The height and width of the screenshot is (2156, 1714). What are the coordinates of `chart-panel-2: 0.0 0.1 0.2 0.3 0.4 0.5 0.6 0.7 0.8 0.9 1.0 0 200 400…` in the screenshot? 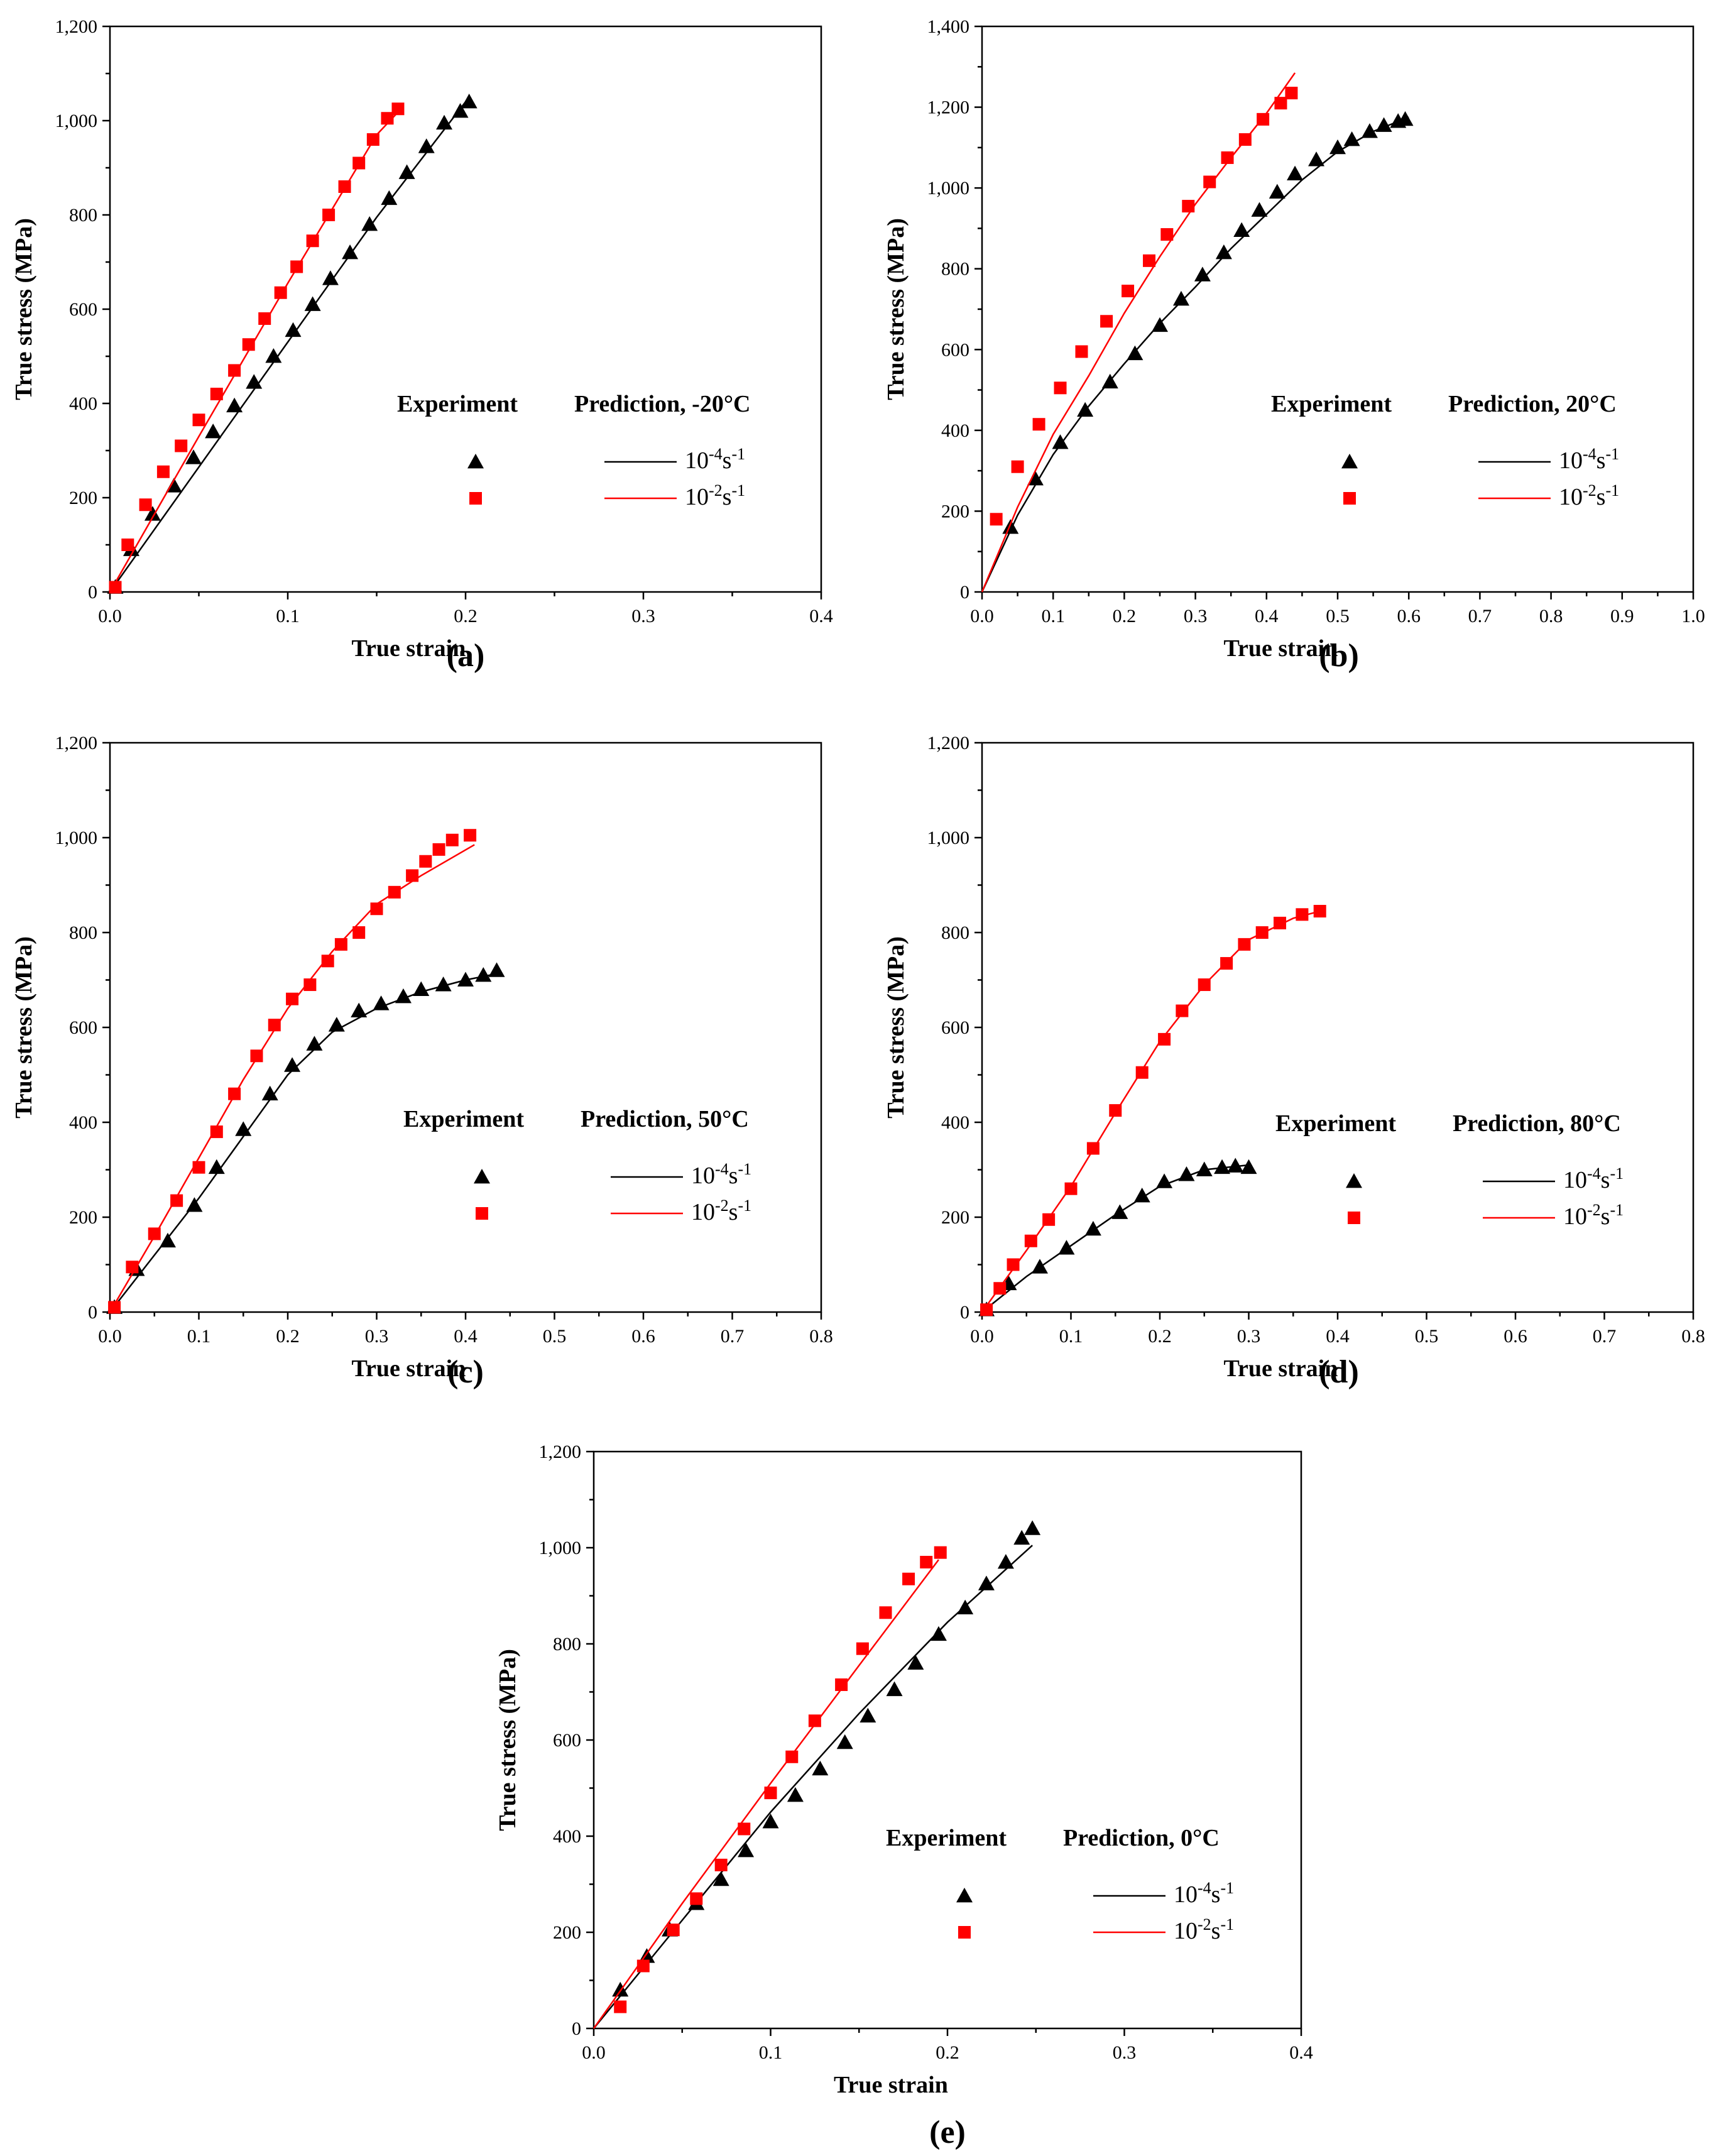 It's located at (1294, 345).